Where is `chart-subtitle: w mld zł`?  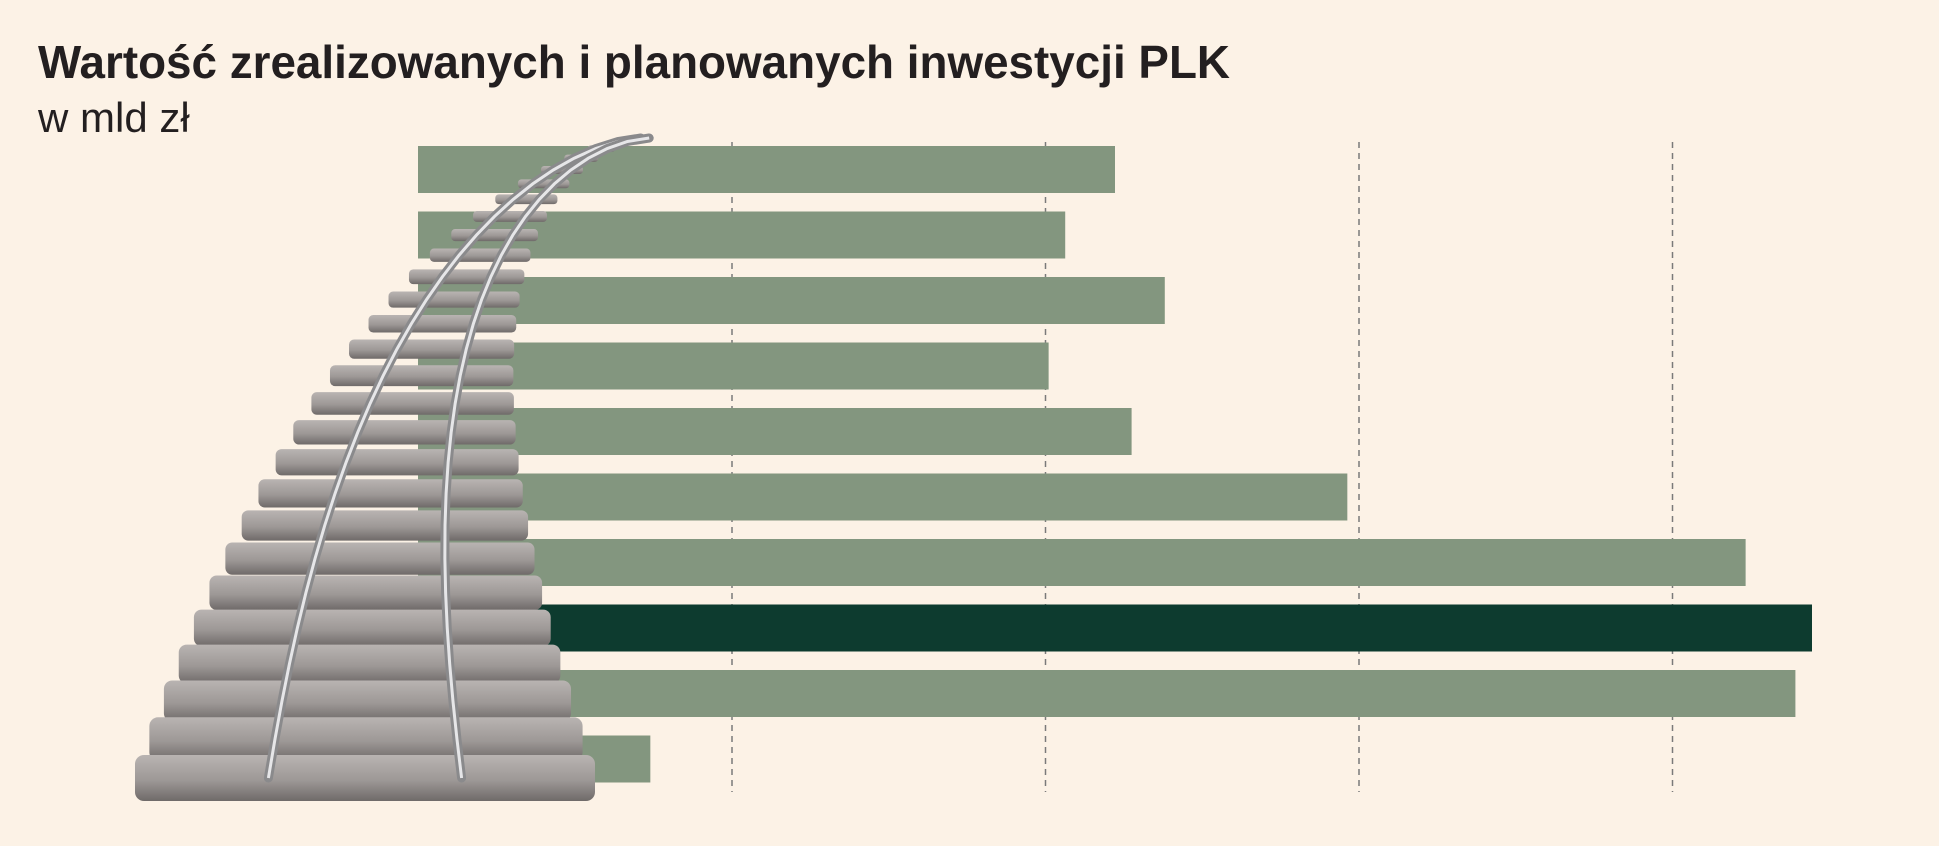
chart-subtitle: w mld zł is located at coordinates (113, 117).